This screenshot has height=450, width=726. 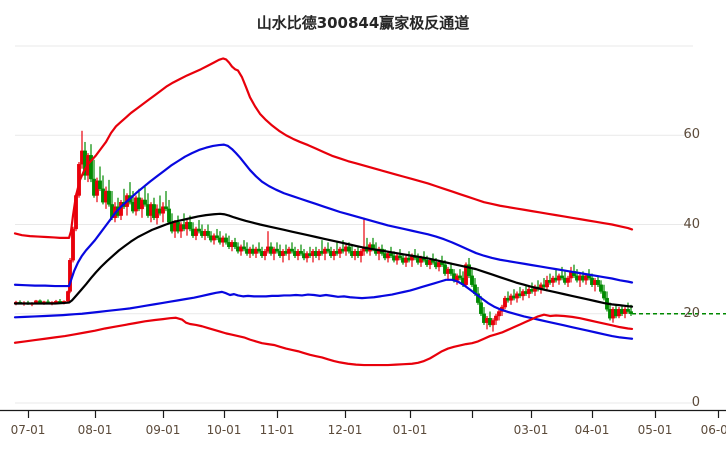 I want to click on y-tick-label: 60, so click(x=691, y=135).